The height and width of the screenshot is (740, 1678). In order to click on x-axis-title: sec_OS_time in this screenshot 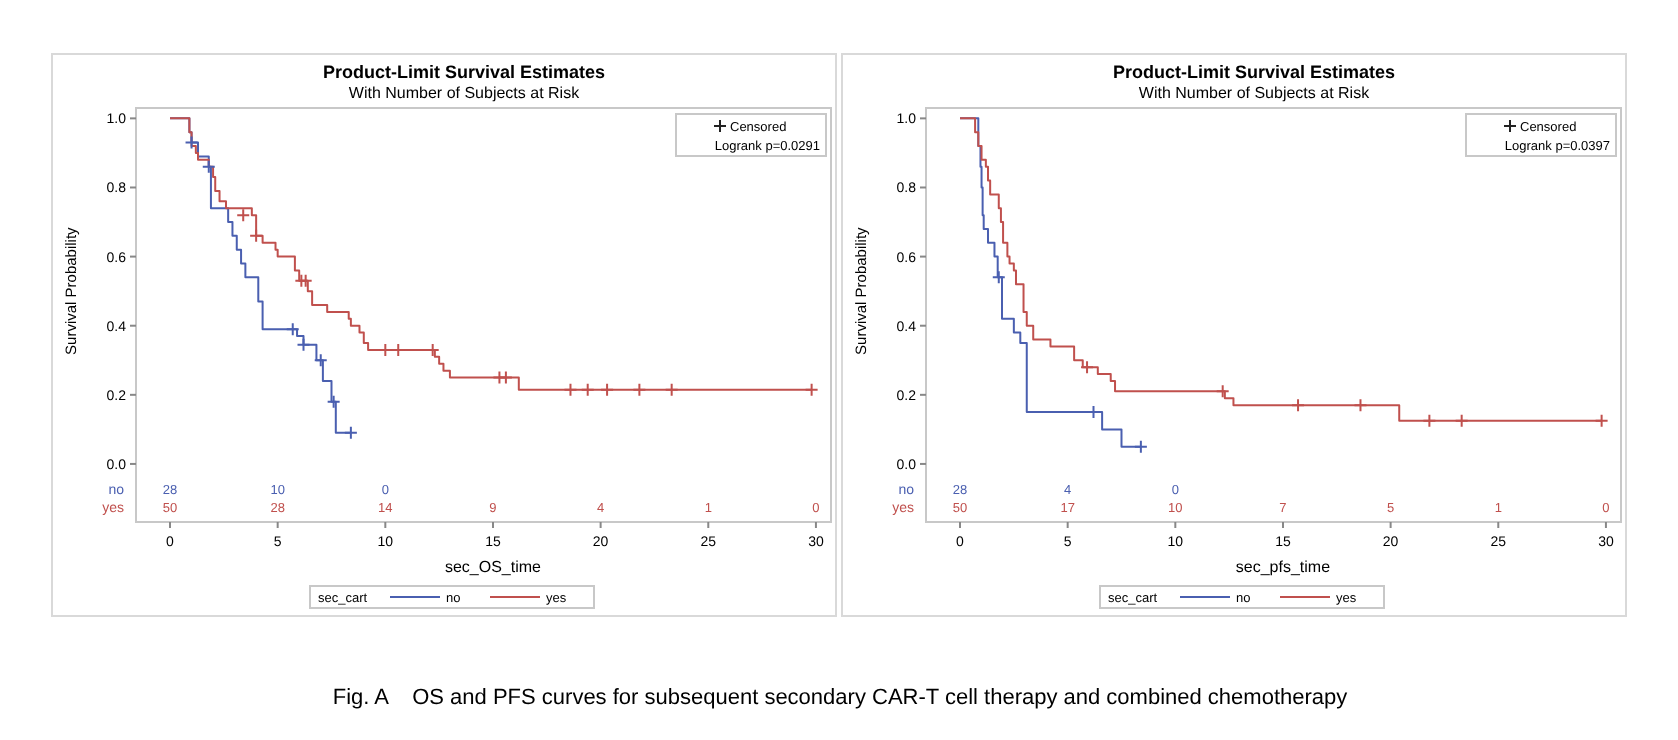, I will do `click(493, 567)`.